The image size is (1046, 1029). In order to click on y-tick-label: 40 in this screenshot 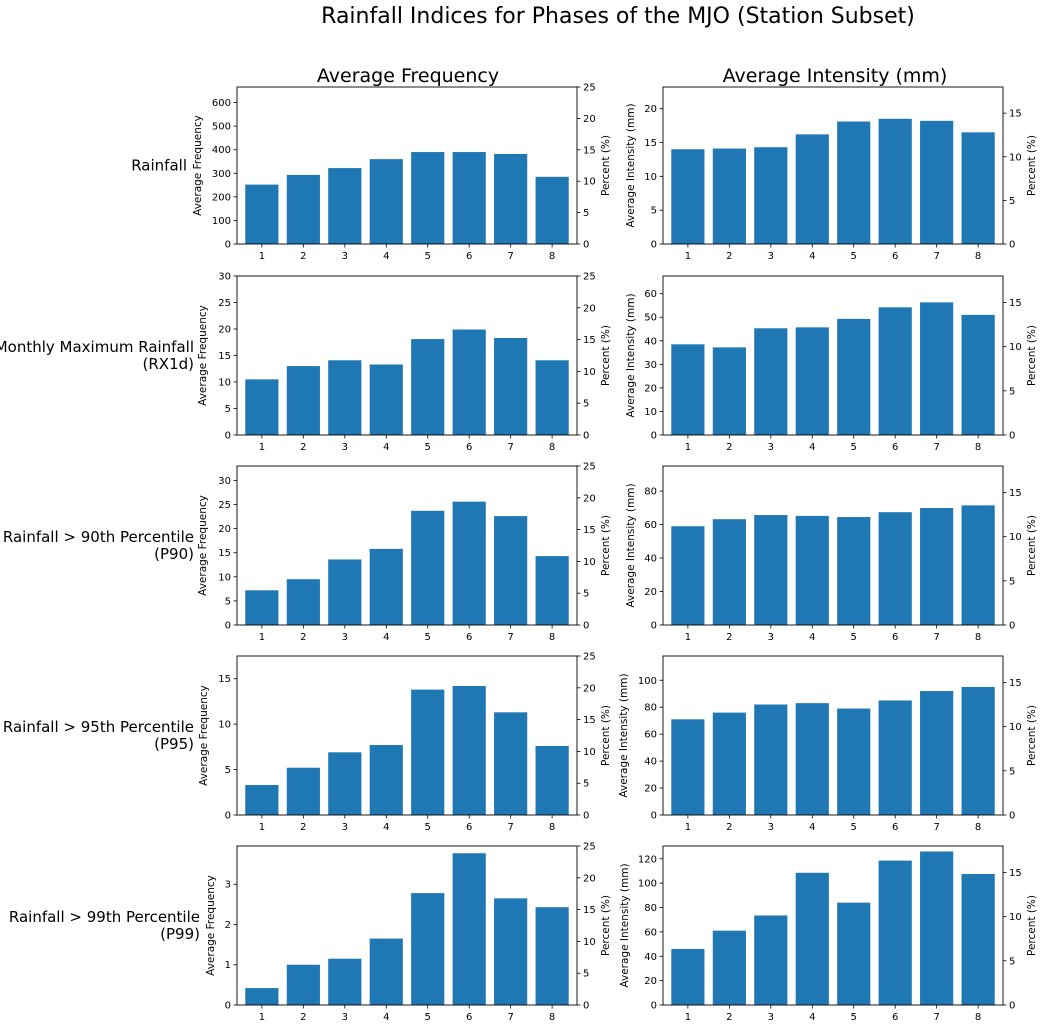, I will do `click(650, 762)`.